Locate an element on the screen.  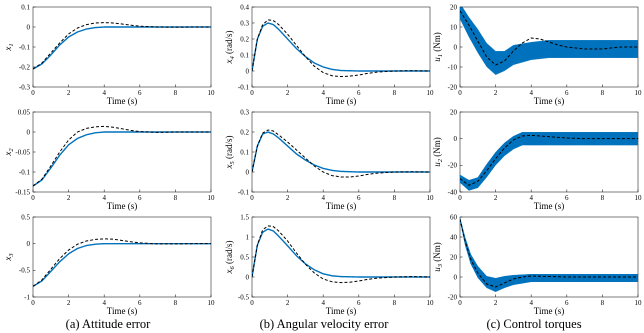
y-tick-label: 60 is located at coordinates (454, 217).